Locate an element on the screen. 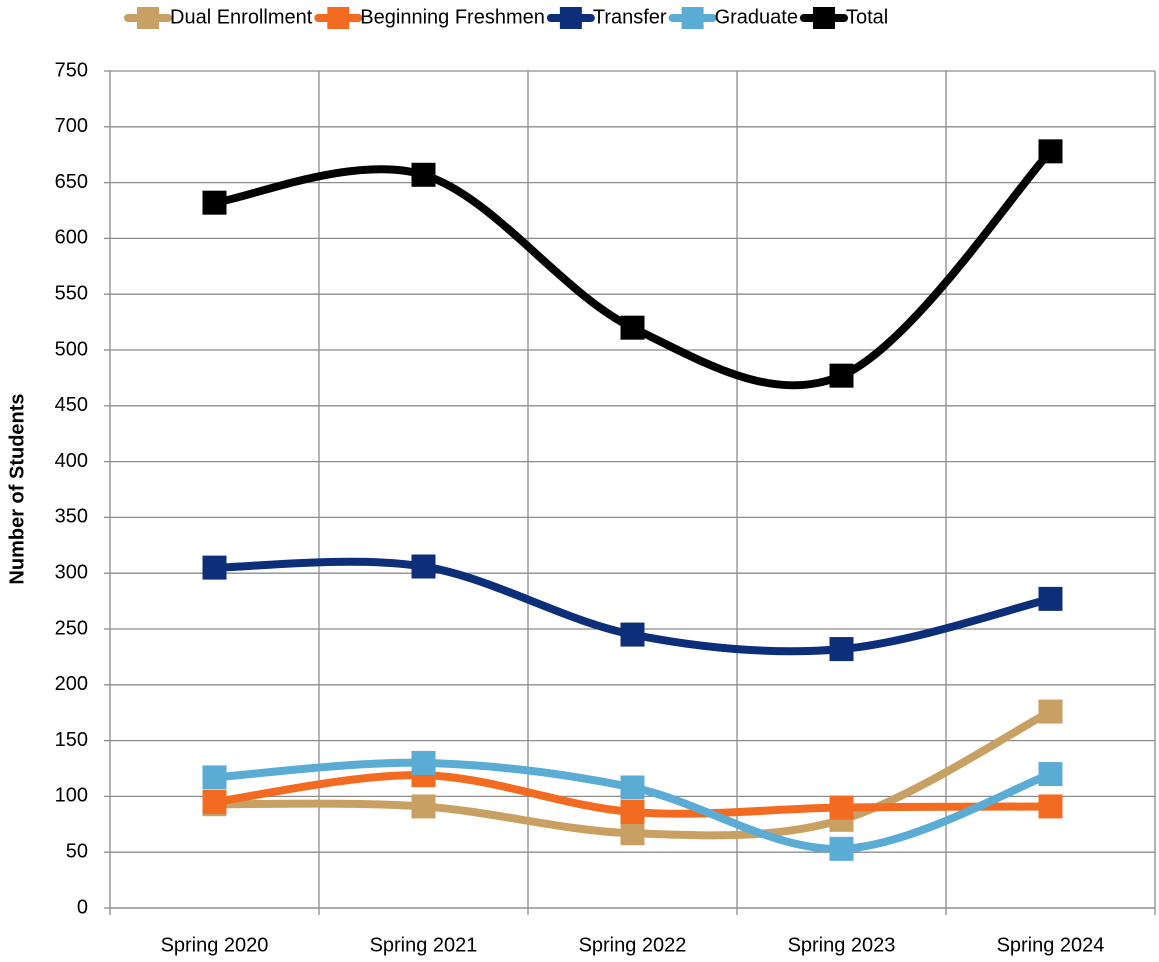 The width and height of the screenshot is (1159, 962). legend-label: Graduate is located at coordinates (756, 17).